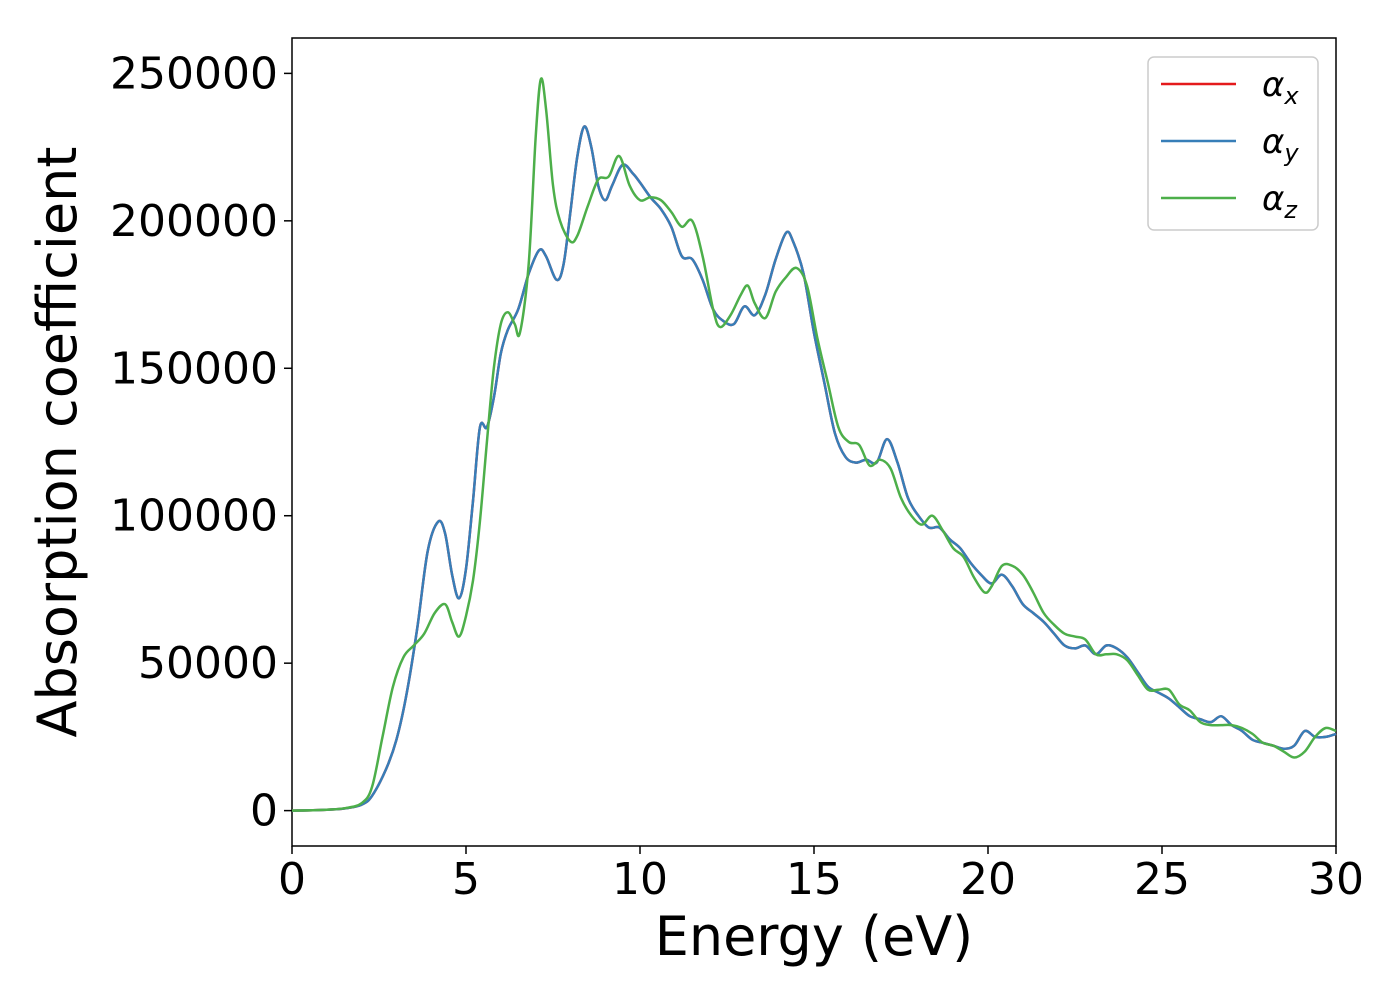 The width and height of the screenshot is (1400, 1000). I want to click on x-axis-ticks: 0 5 10 15 20 25 30, so click(821, 875).